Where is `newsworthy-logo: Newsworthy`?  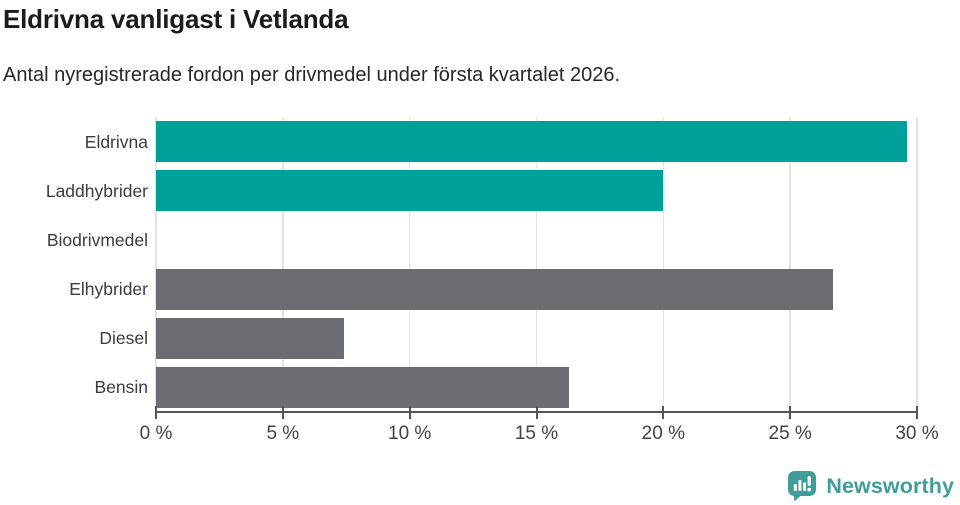
newsworthy-logo: Newsworthy is located at coordinates (870, 486).